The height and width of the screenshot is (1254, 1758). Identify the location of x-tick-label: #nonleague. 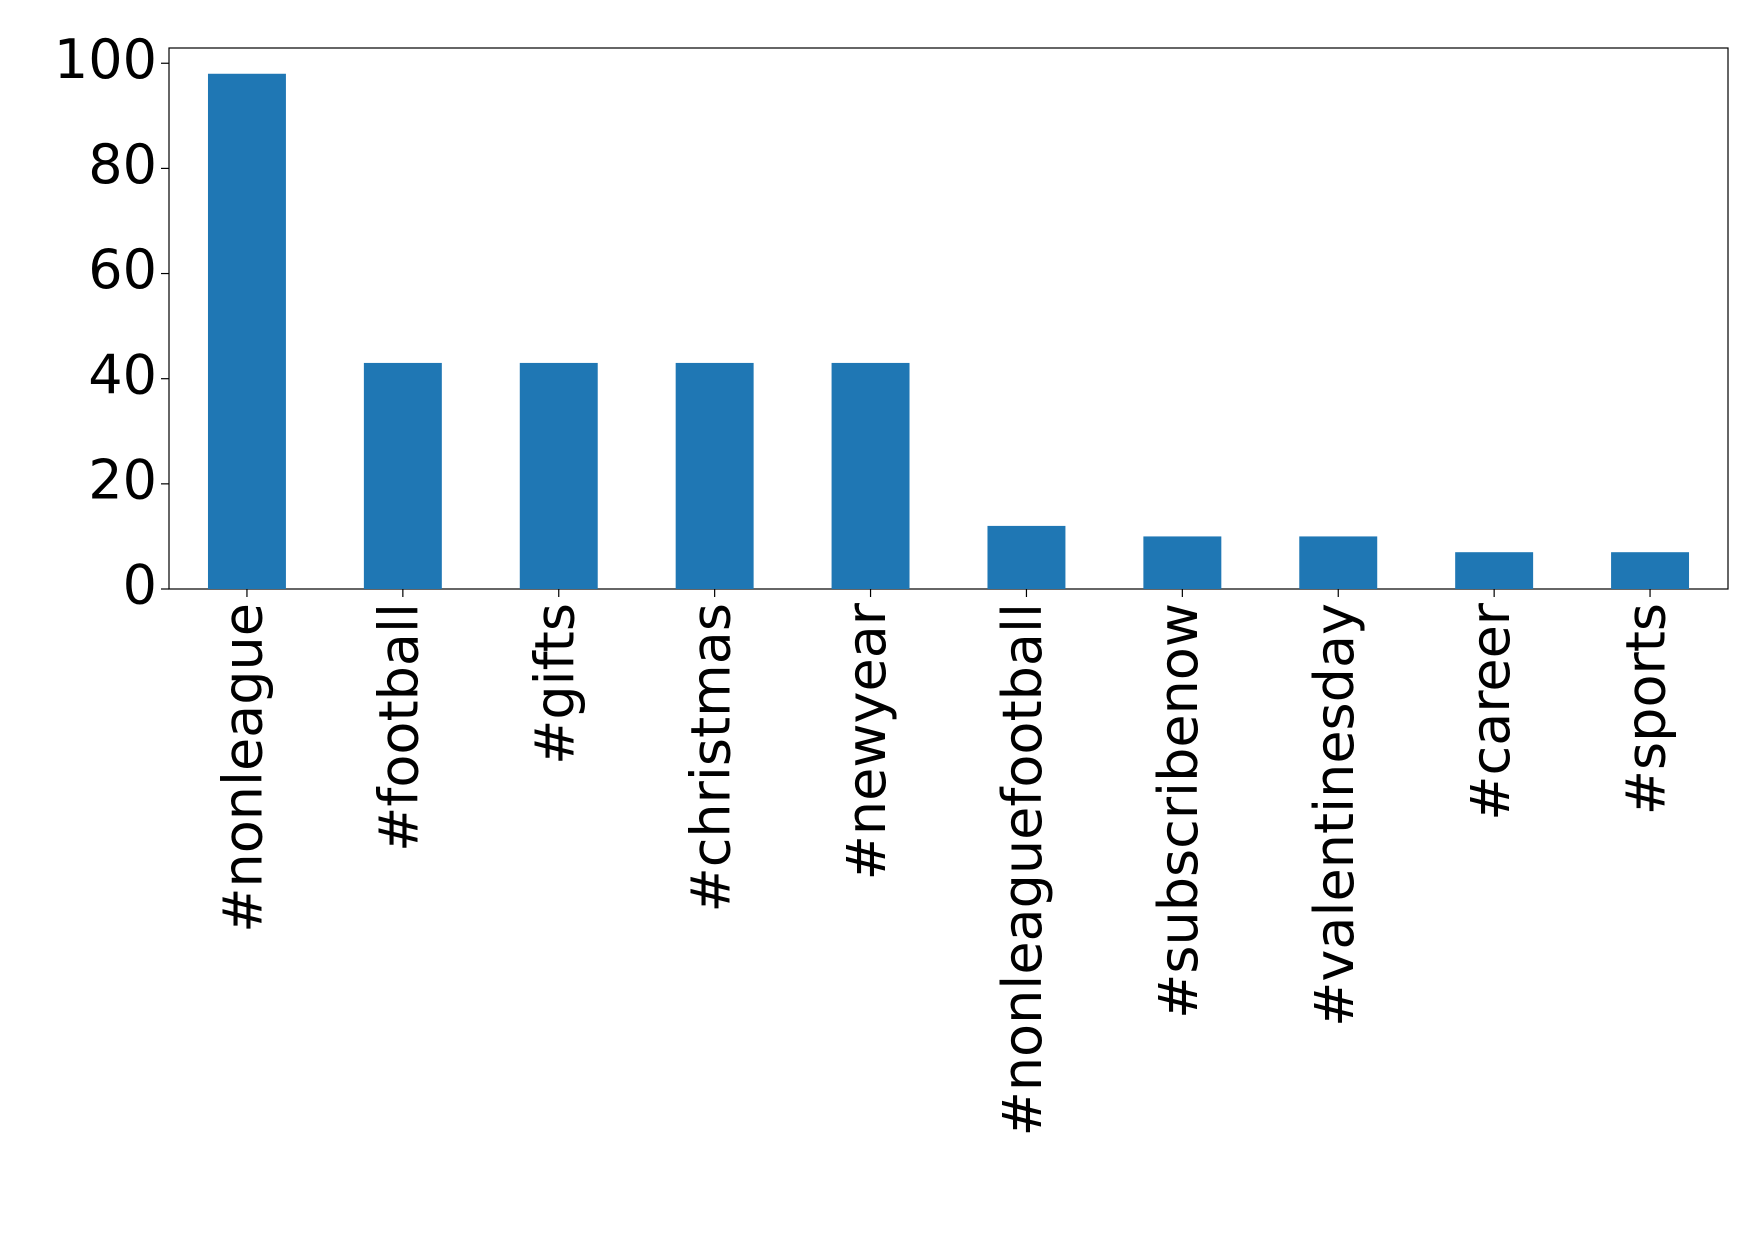
(243, 768).